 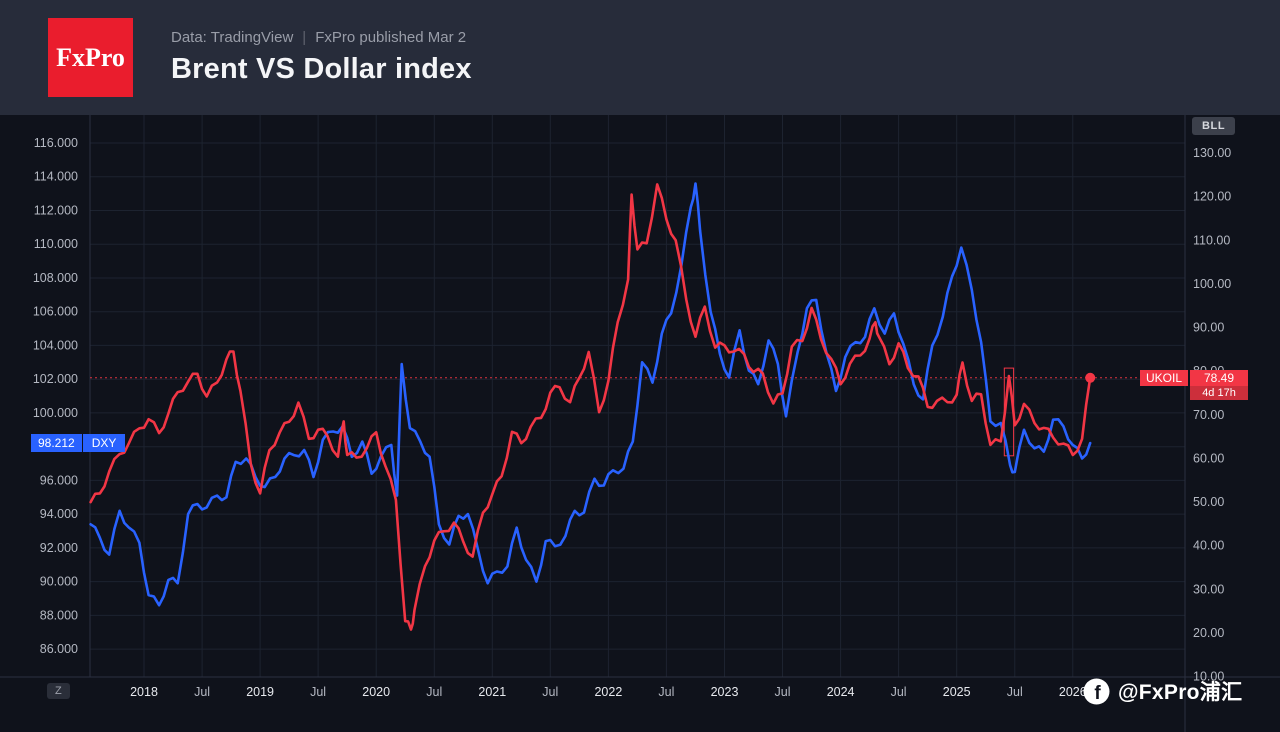 I want to click on ukoil-series-tag: UKOIL, so click(x=1164, y=378).